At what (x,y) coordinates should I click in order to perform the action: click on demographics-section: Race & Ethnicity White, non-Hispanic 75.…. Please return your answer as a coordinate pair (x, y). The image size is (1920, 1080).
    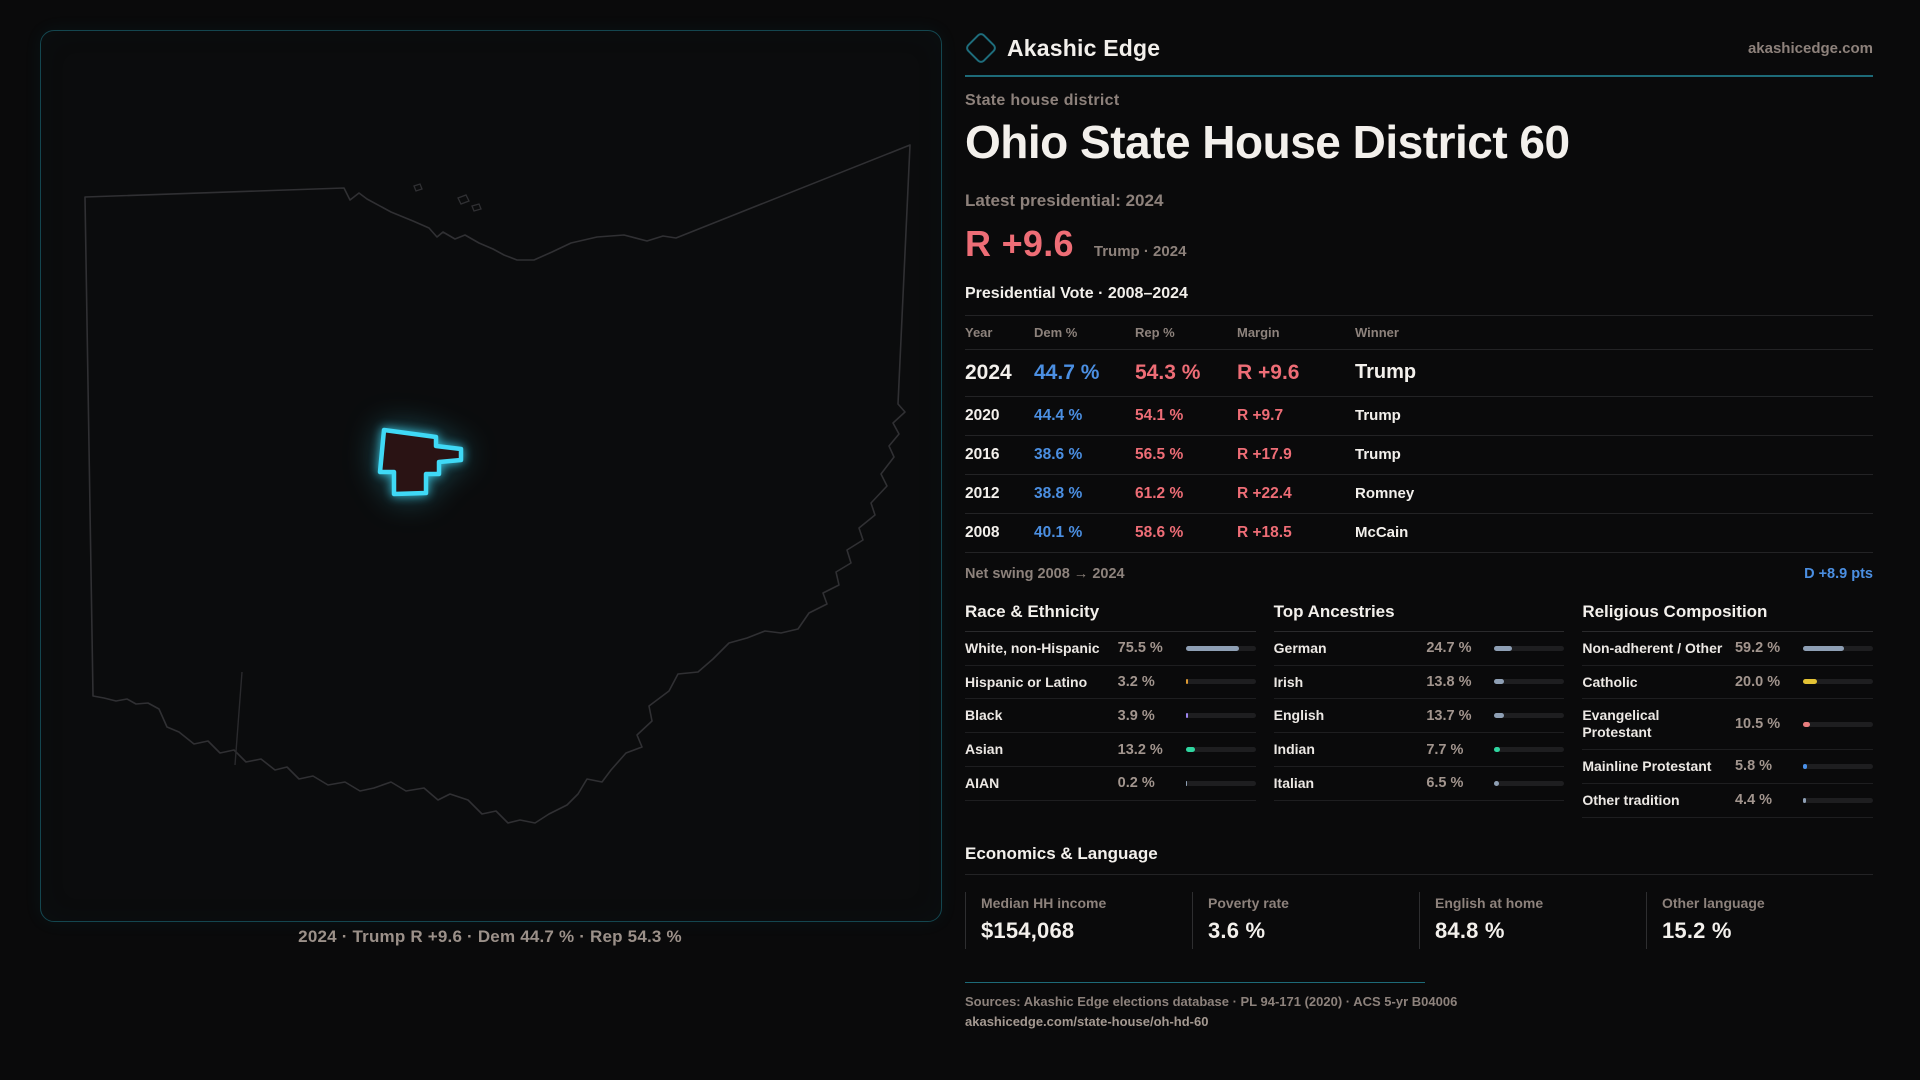
    Looking at the image, I should click on (1419, 710).